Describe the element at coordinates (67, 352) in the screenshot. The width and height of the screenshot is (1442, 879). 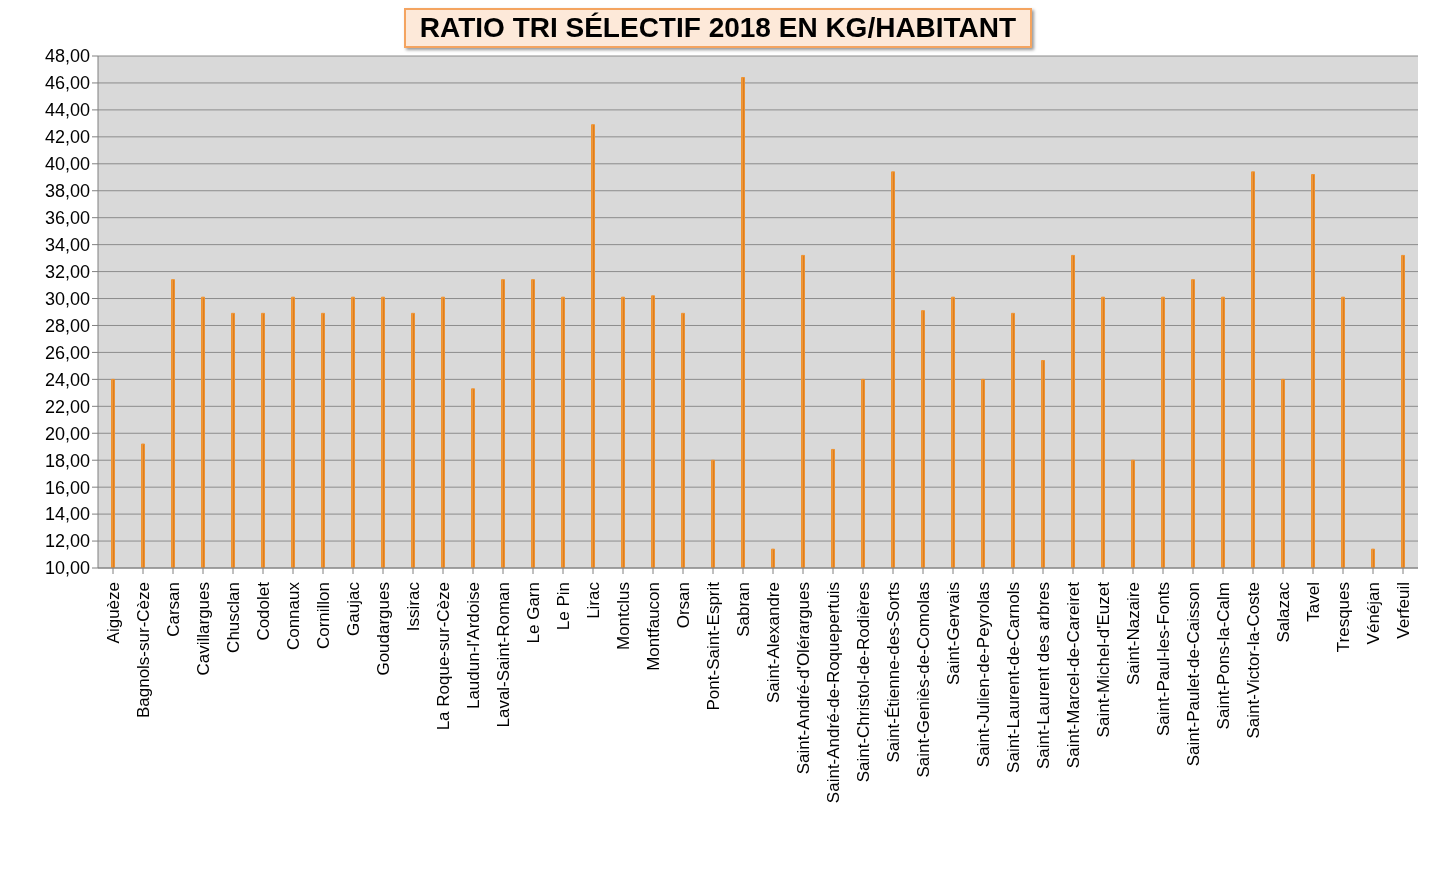
I see `y-tick-label: 26,00` at that location.